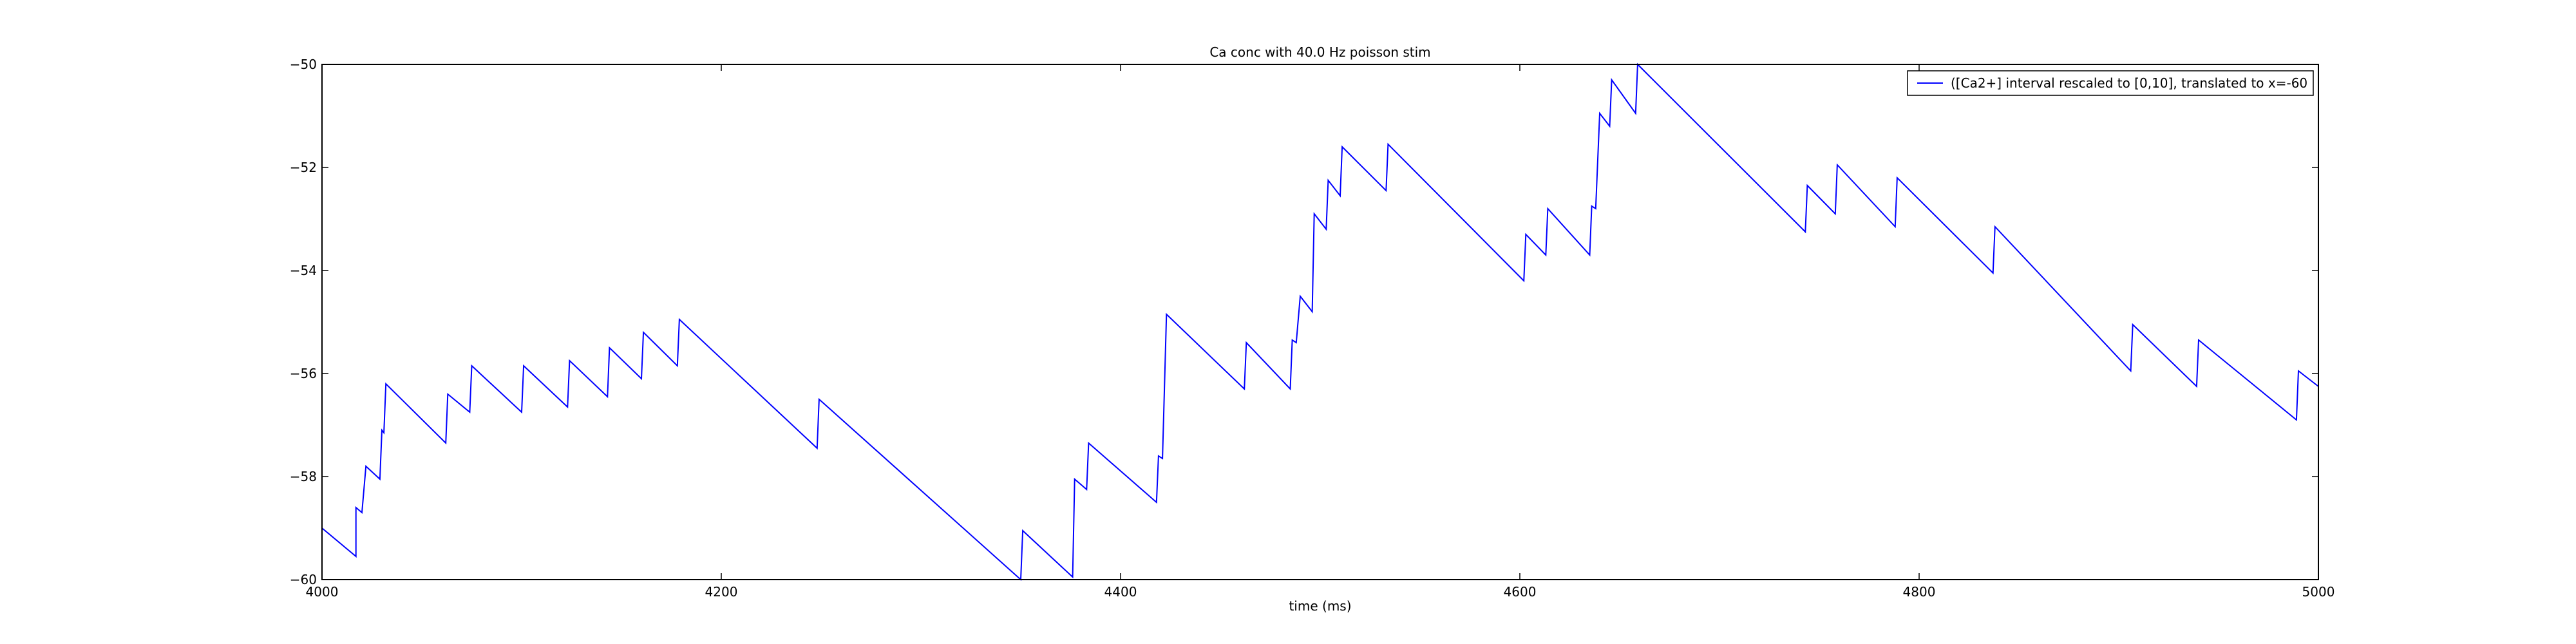  Describe the element at coordinates (1919, 592) in the screenshot. I see `x-tick-label: 4800` at that location.